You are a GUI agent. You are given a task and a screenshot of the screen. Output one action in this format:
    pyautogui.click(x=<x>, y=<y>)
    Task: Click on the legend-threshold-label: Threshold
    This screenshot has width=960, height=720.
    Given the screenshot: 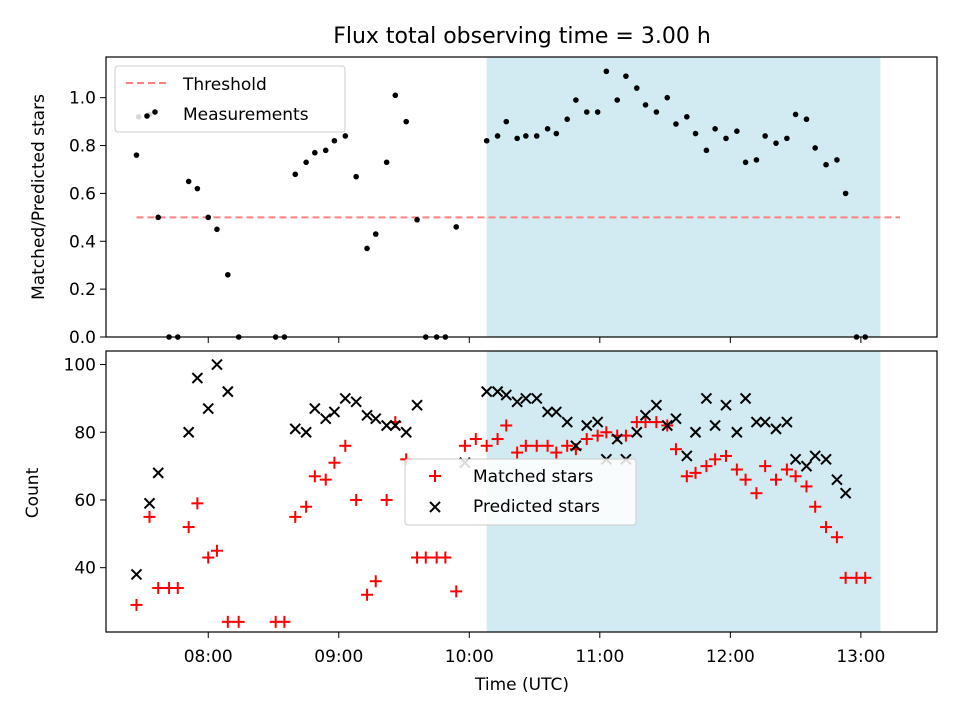 What is the action you would take?
    pyautogui.click(x=224, y=85)
    